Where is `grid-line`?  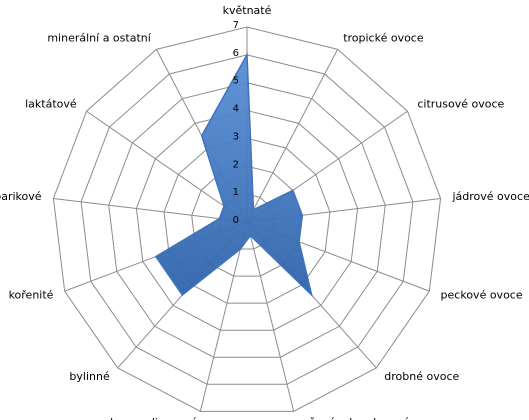 grid-line is located at coordinates (247, 220).